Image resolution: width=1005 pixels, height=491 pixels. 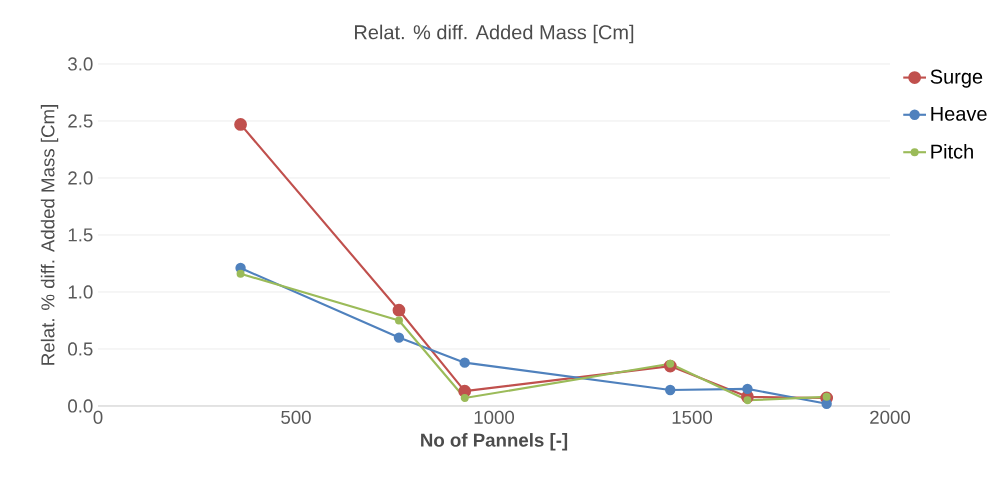 I want to click on y-tick-label: 0.5, so click(x=80, y=349).